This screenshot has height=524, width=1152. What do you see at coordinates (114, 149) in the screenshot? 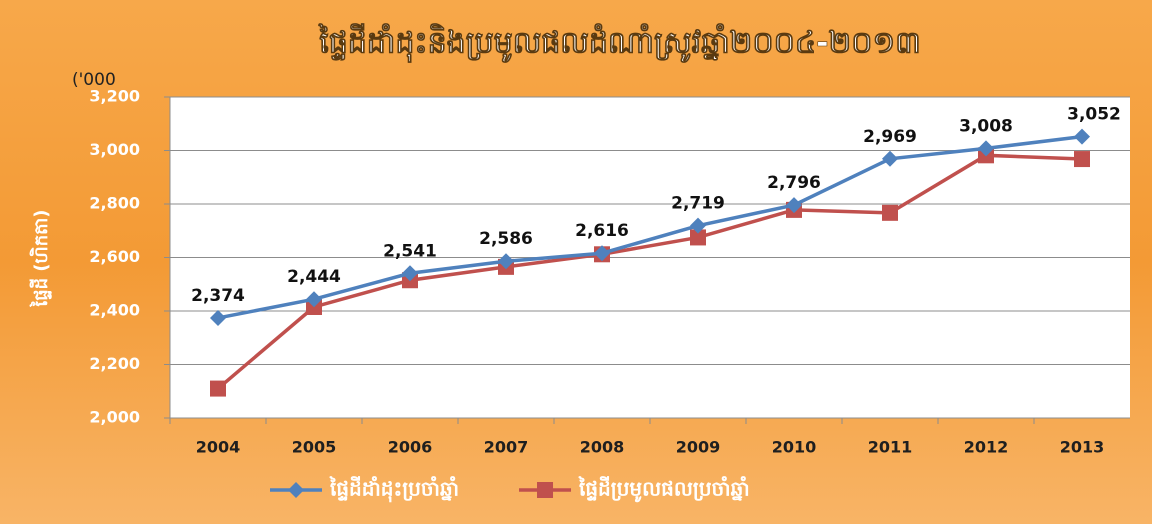
I see `y-tick-label: 3,000` at bounding box center [114, 149].